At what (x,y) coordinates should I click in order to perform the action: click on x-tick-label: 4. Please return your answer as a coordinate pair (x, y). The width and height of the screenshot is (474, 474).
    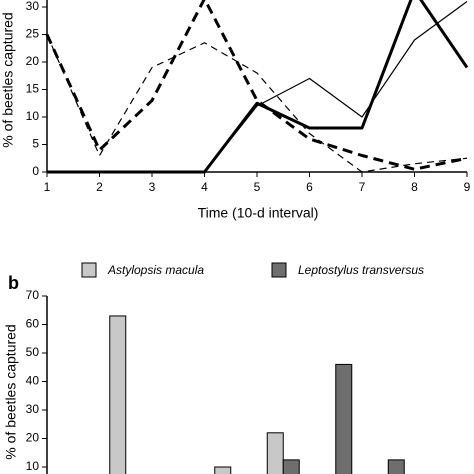
    Looking at the image, I should click on (204, 187).